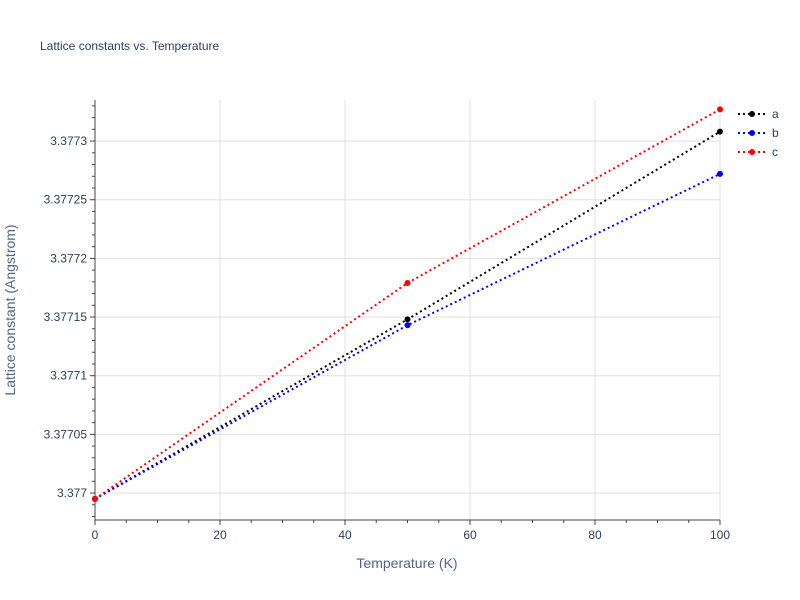 This screenshot has width=800, height=600. Describe the element at coordinates (66, 434) in the screenshot. I see `y-tick-label: 3.37705` at that location.